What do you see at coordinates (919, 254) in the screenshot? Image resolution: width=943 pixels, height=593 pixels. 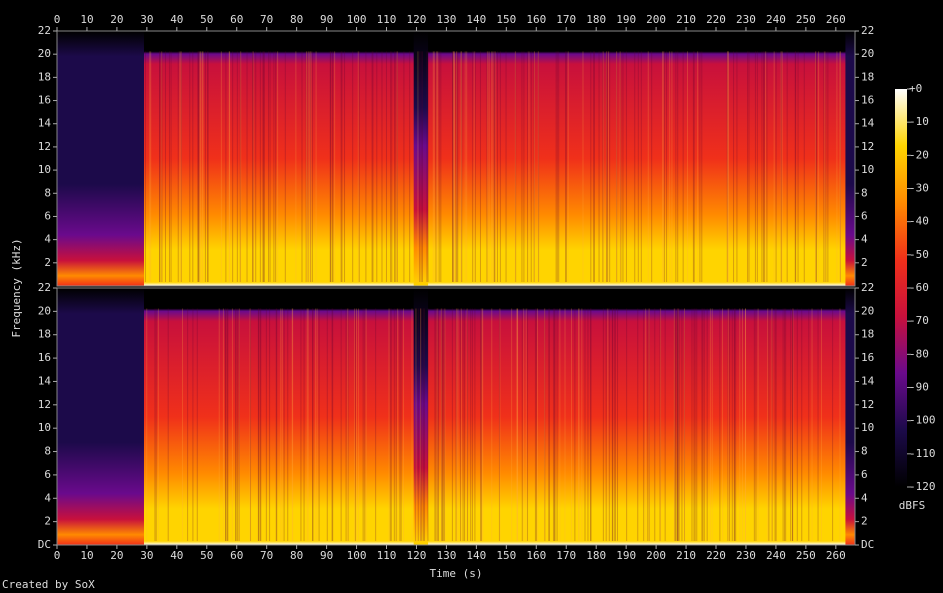 I see `colorbar-tick-label: -50` at bounding box center [919, 254].